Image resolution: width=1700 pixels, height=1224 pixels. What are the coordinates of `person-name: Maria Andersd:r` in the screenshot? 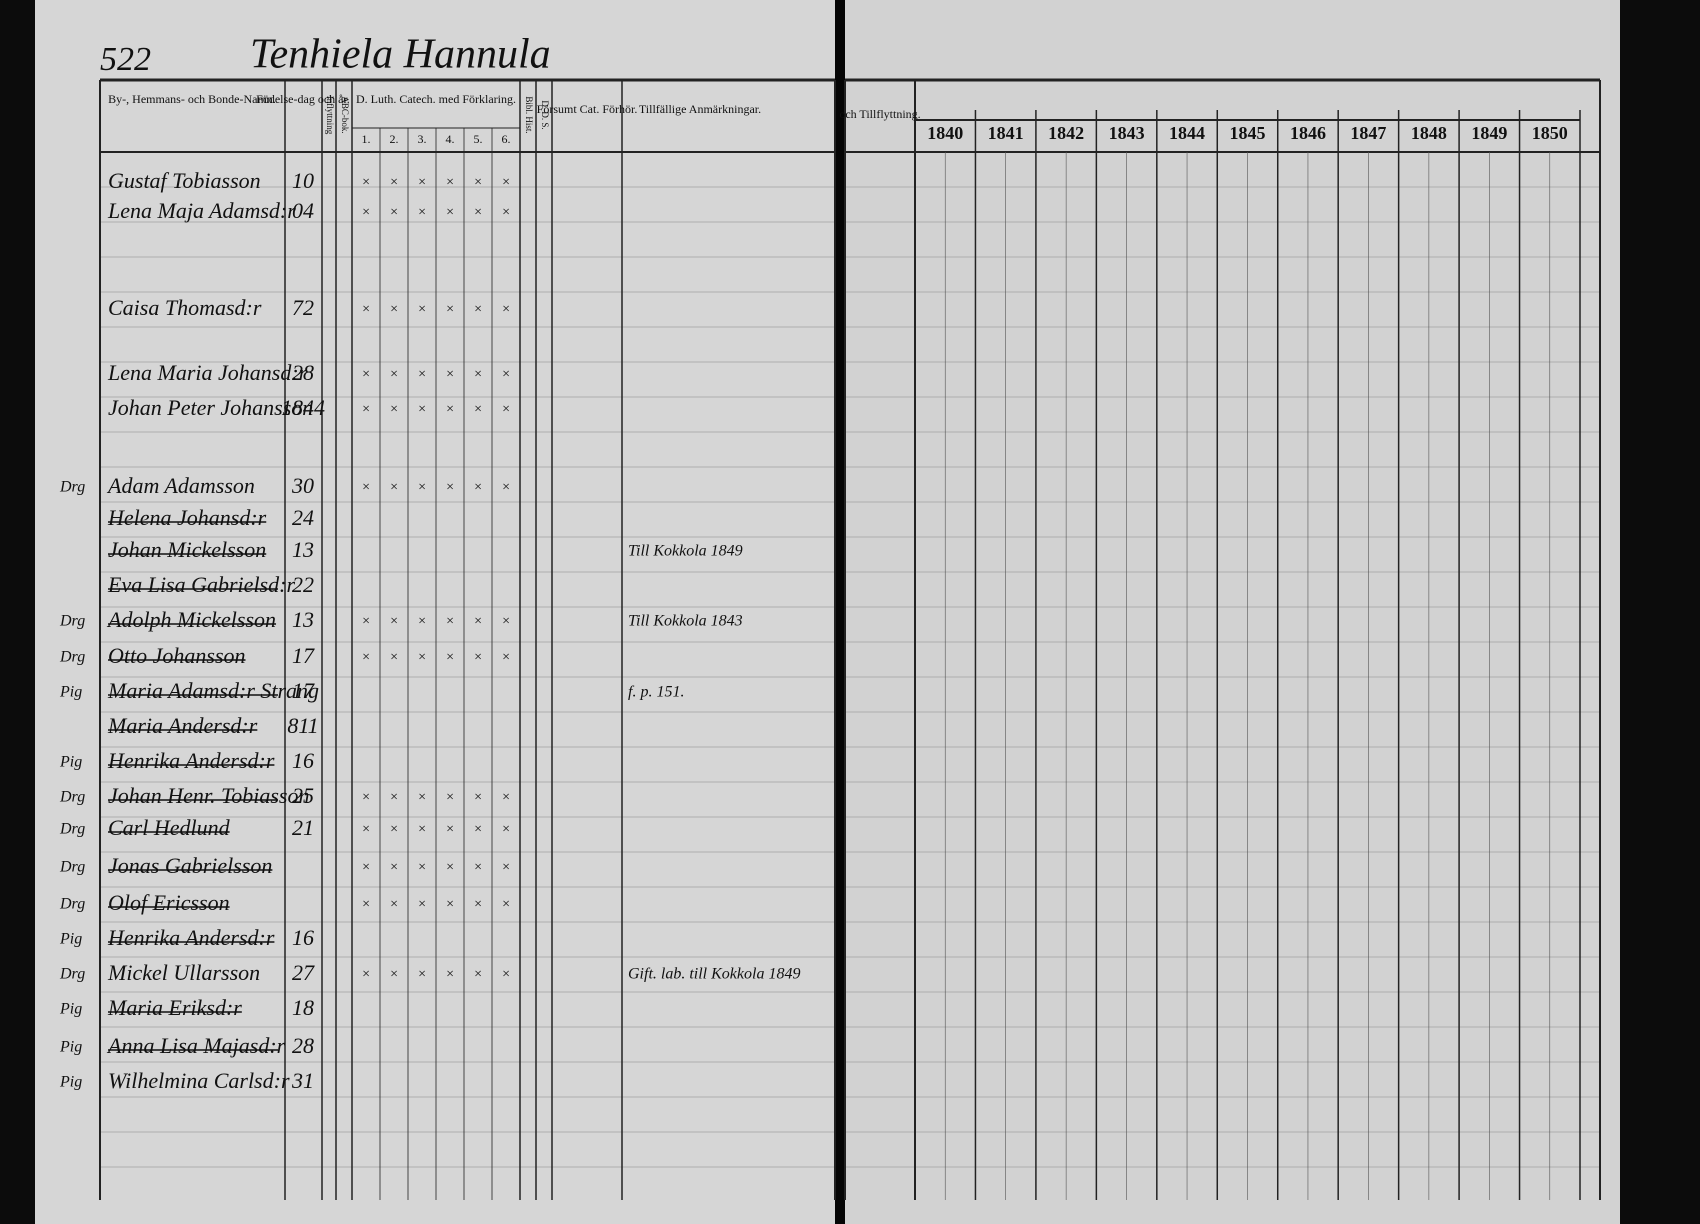 It's located at (182, 725).